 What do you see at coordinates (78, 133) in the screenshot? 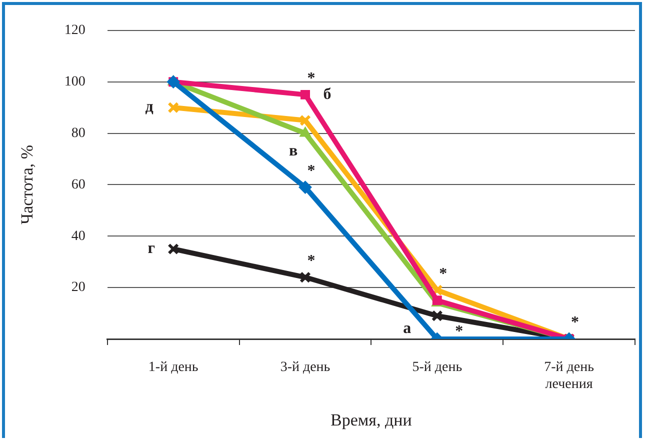
I see `y-tick-label: 80` at bounding box center [78, 133].